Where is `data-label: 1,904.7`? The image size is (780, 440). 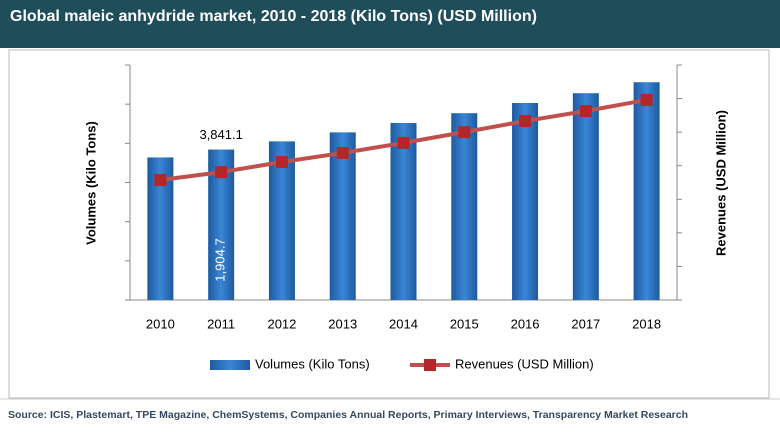
data-label: 1,904.7 is located at coordinates (220, 259).